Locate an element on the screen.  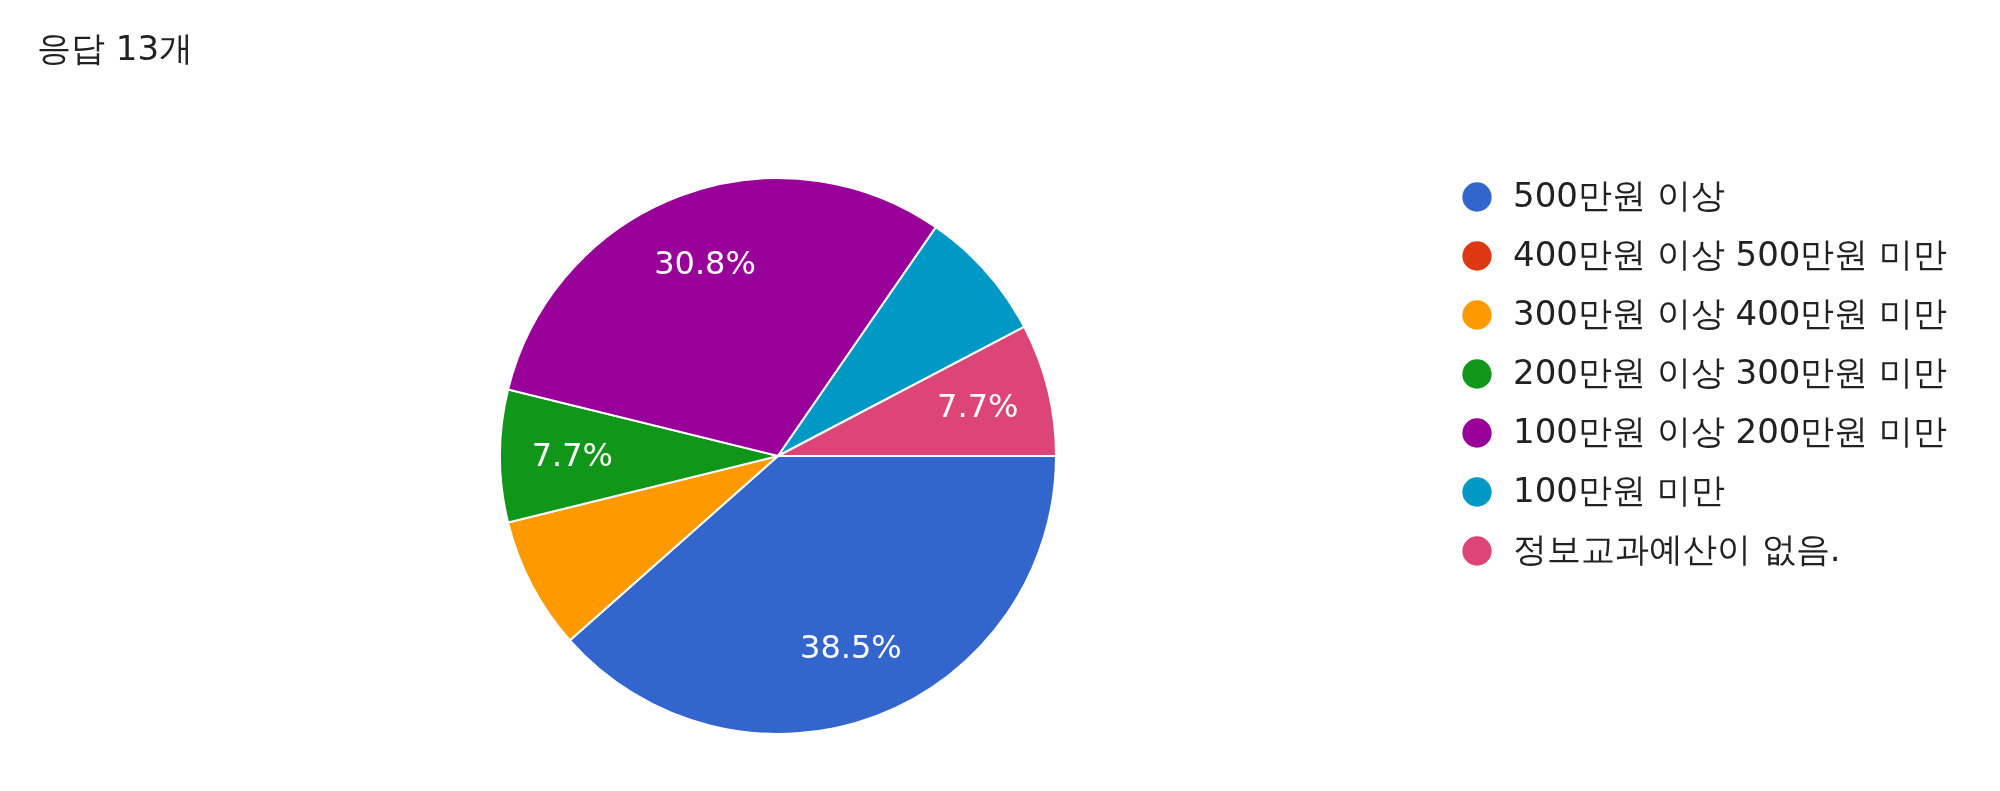
legend-label: 500만원 이상 is located at coordinates (1619, 195).